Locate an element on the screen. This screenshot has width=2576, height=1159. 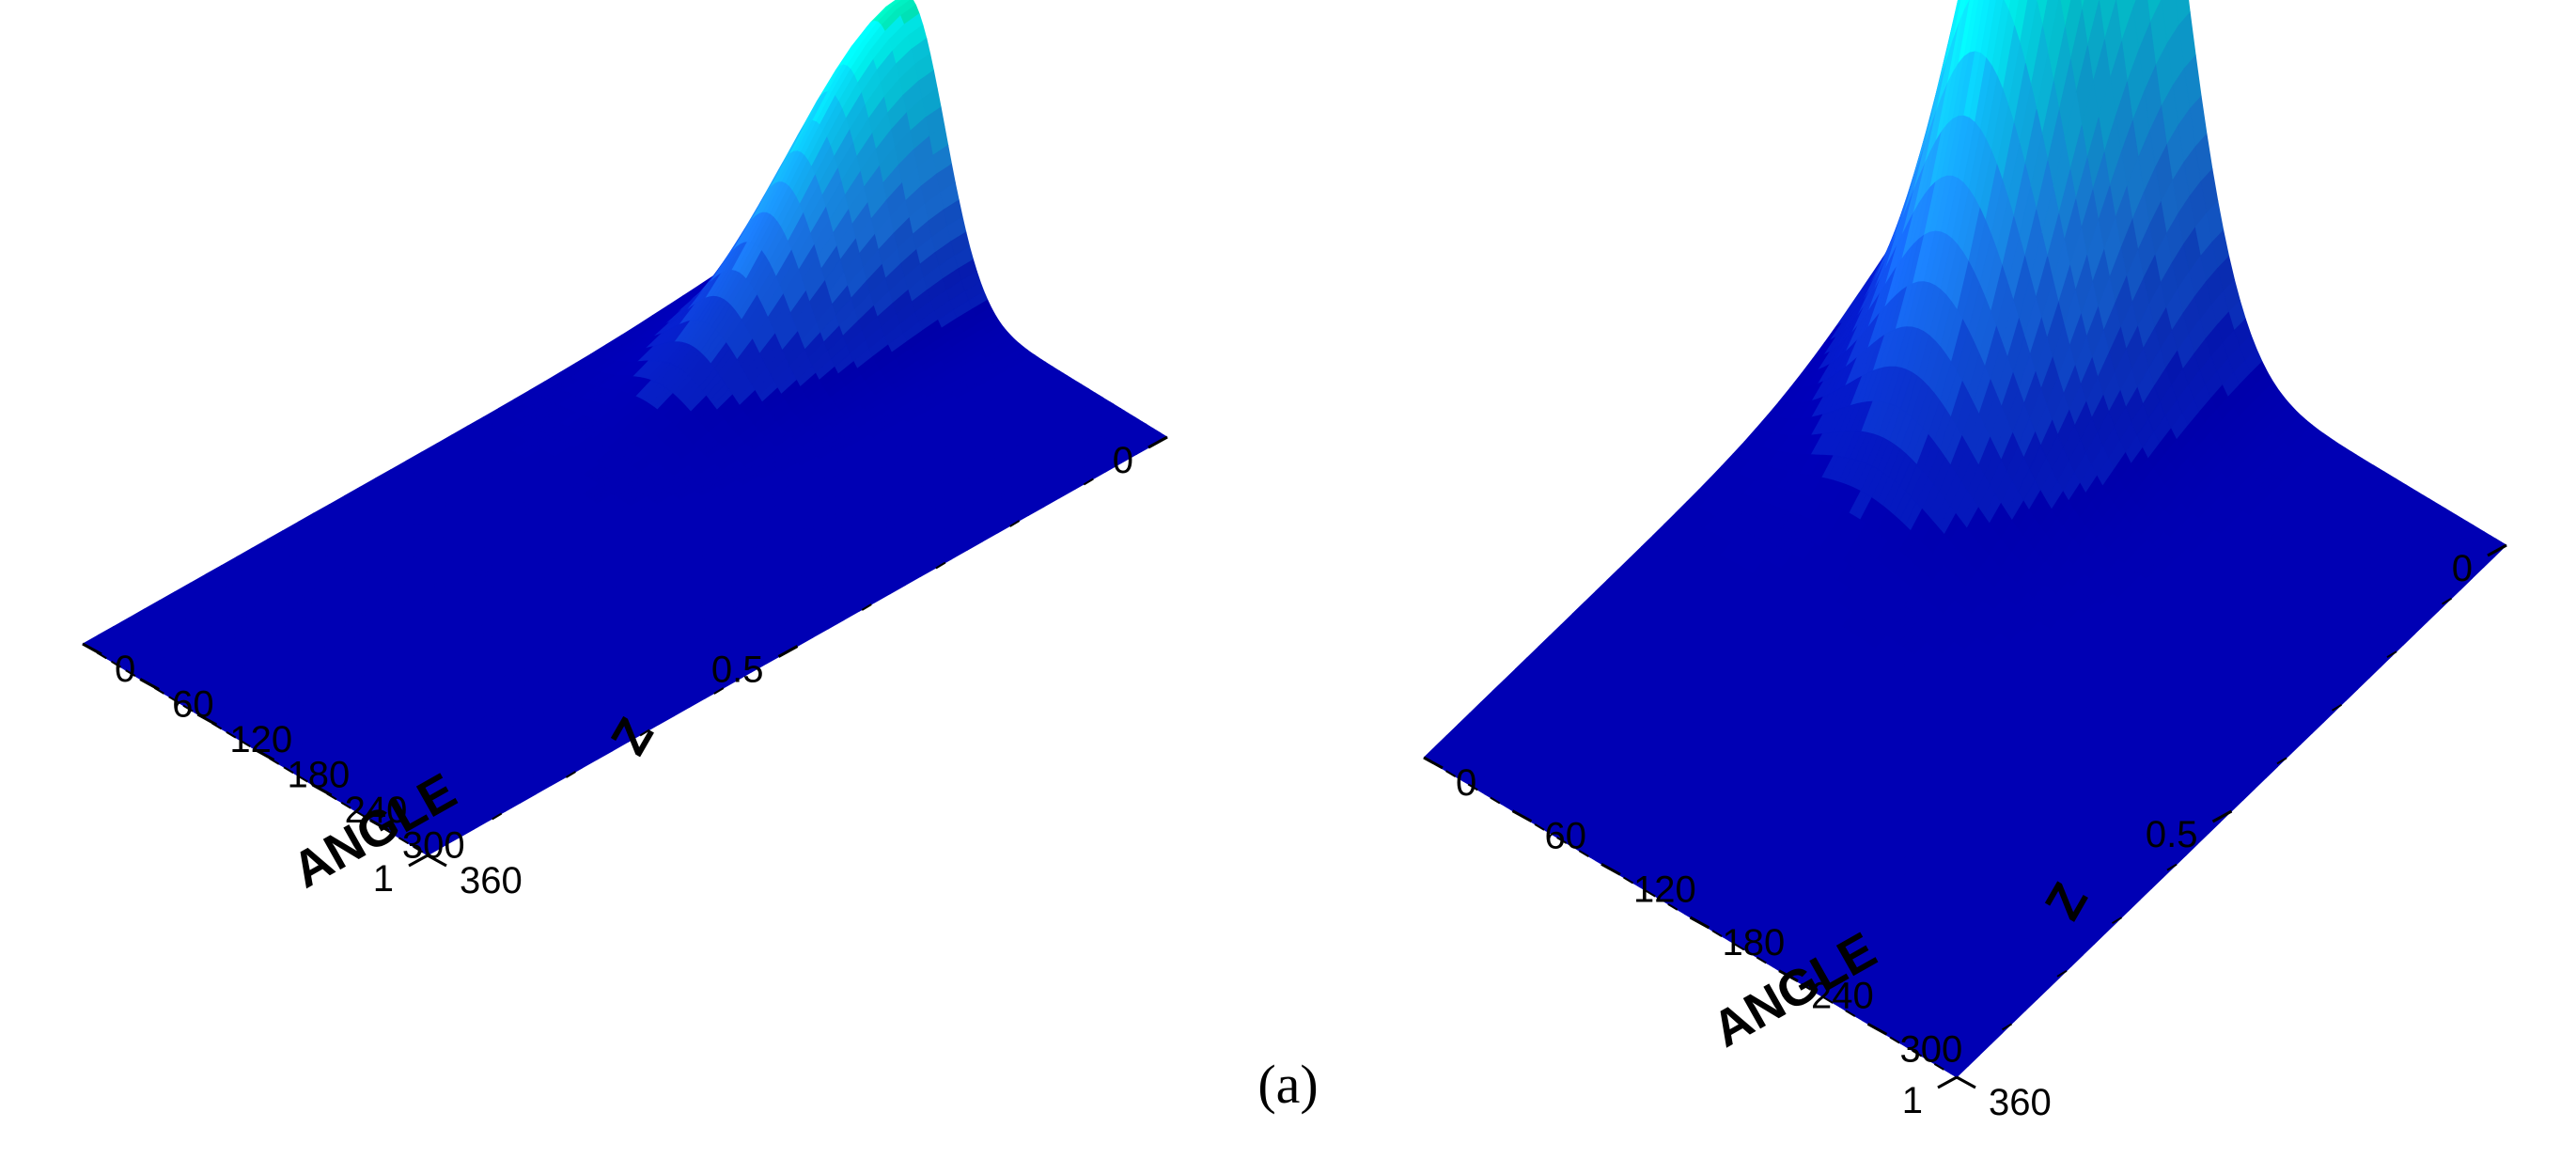
z-tick-label: 1 is located at coordinates (383, 879).